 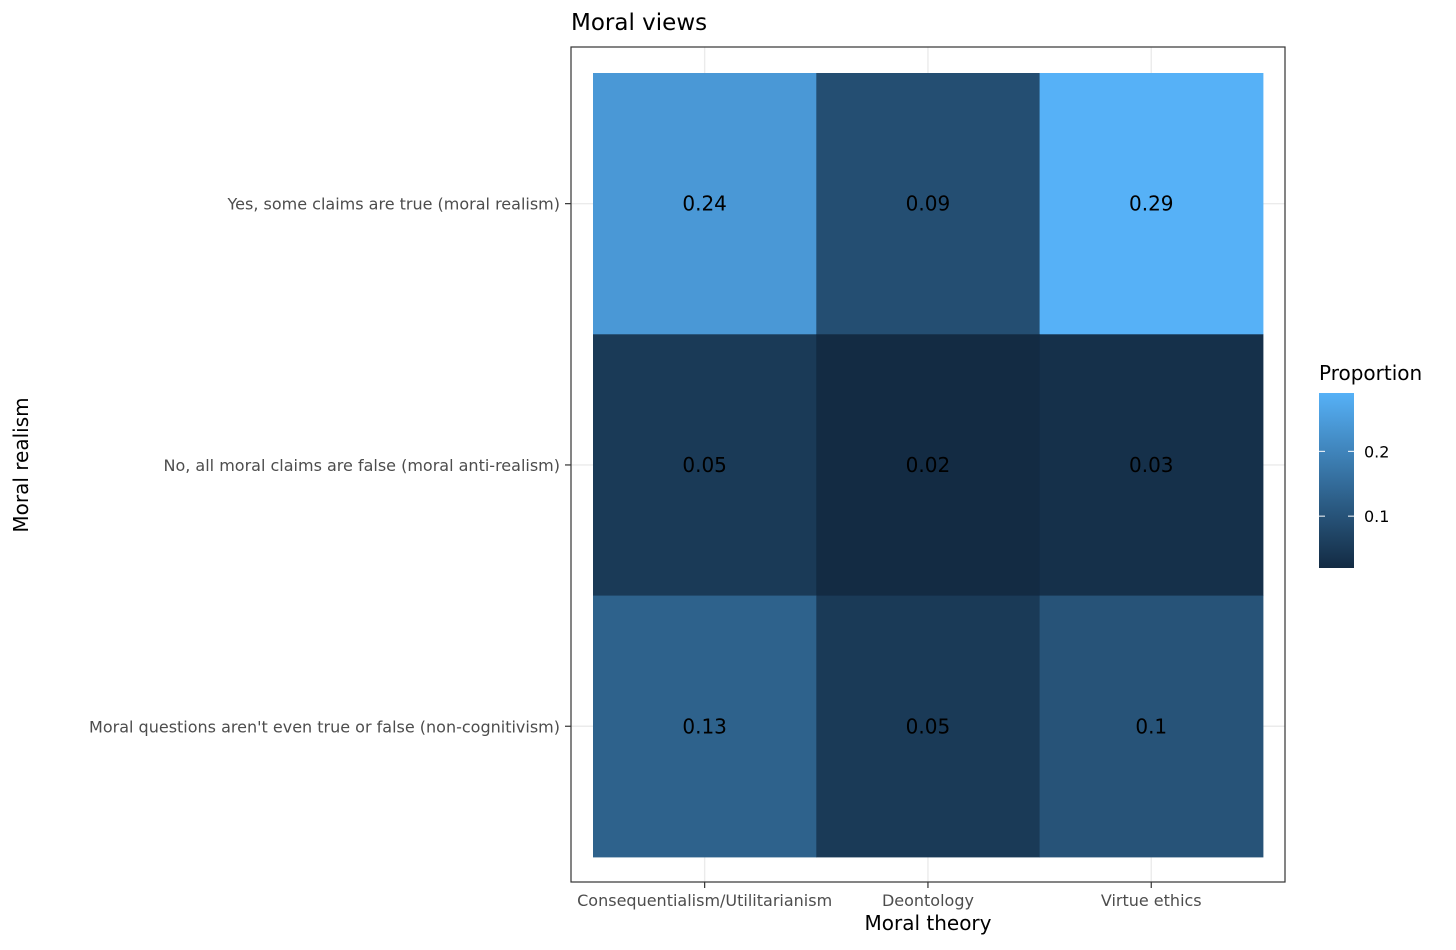 I want to click on legend-title: Proportion, so click(x=1370, y=373).